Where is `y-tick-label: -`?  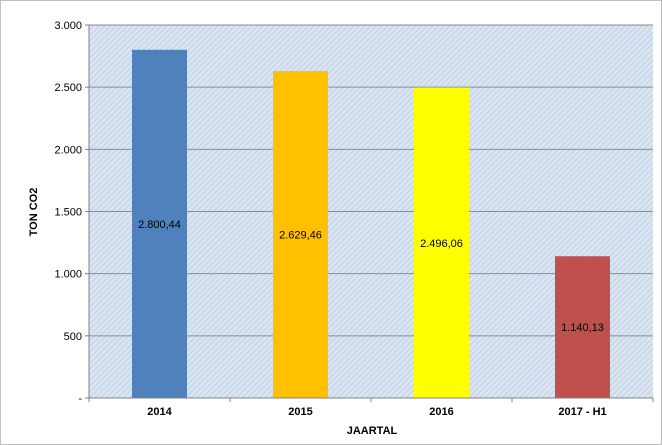
y-tick-label: - is located at coordinates (80, 399).